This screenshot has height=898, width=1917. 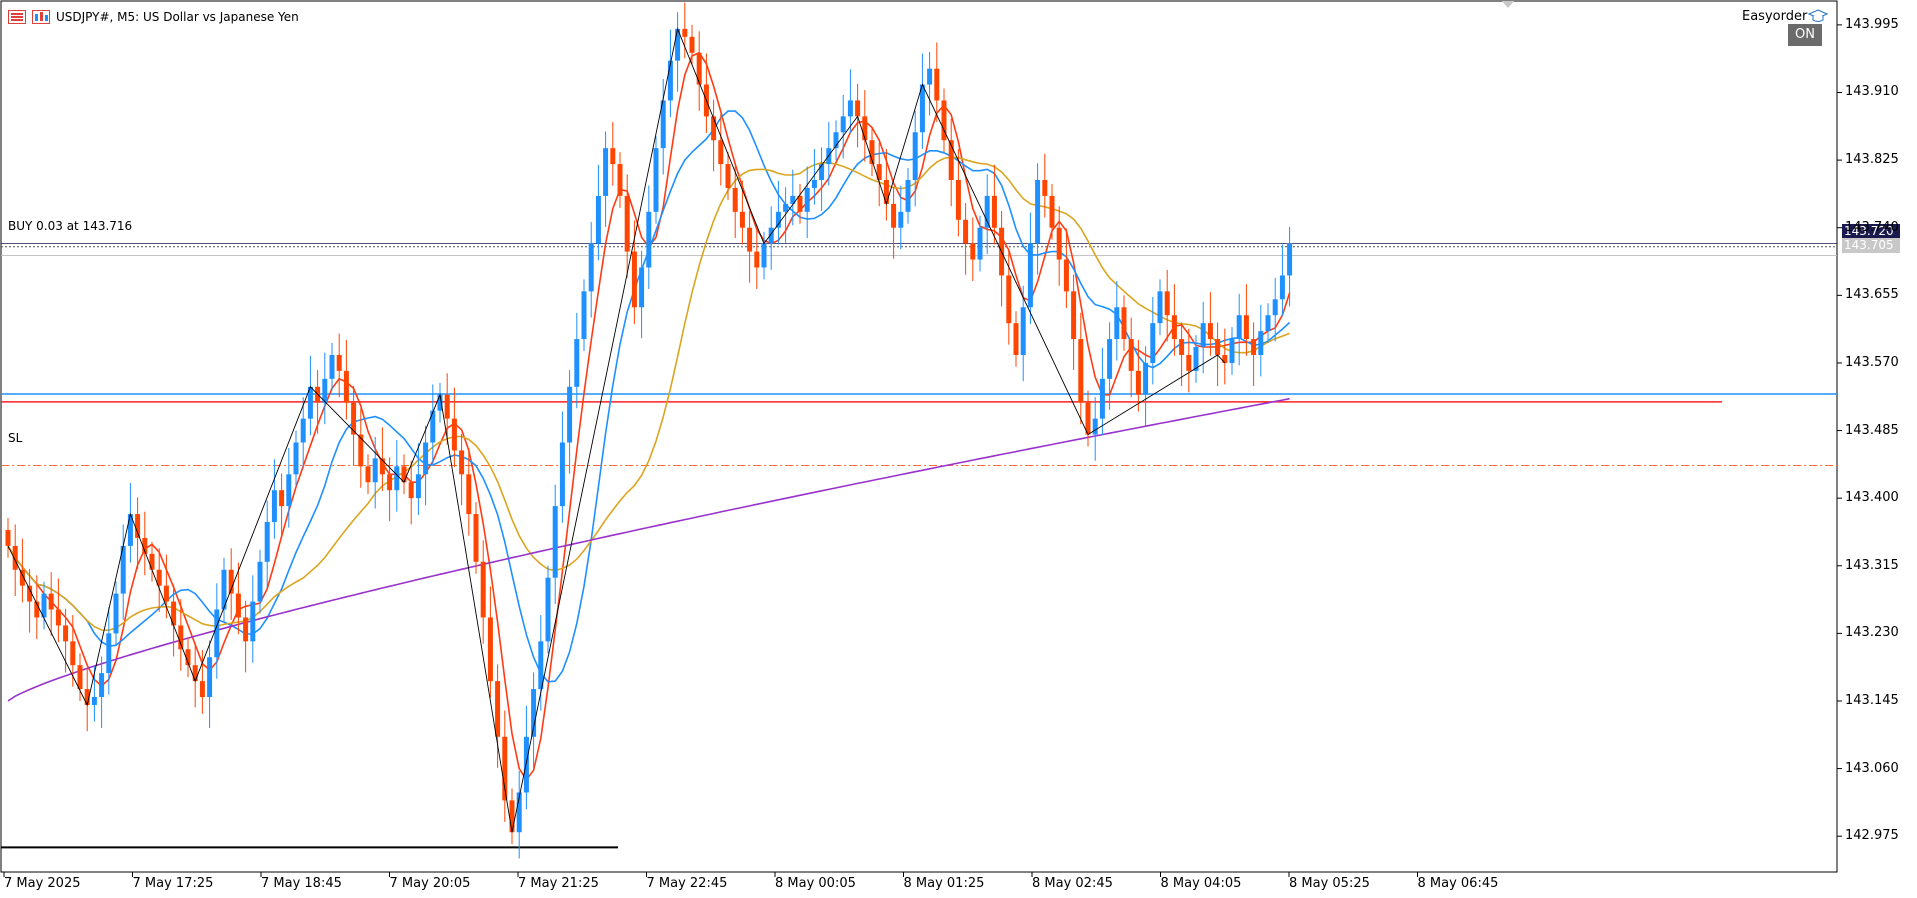 What do you see at coordinates (558, 883) in the screenshot?
I see `x-tick-label: 7 May 21:25` at bounding box center [558, 883].